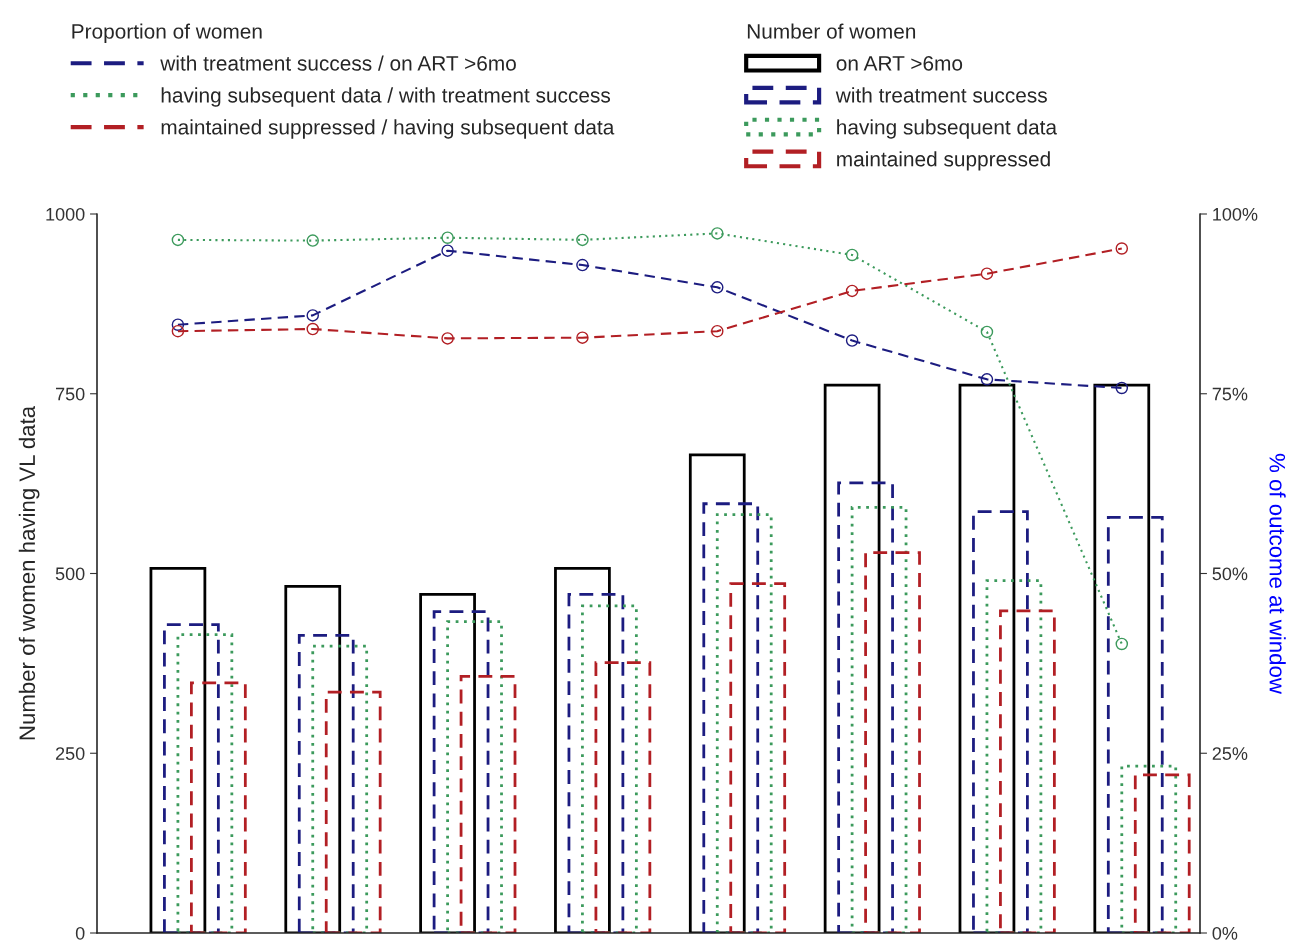 This screenshot has width=1299, height=951. What do you see at coordinates (1230, 753) in the screenshot?
I see `y2-tick-label: 25%` at bounding box center [1230, 753].